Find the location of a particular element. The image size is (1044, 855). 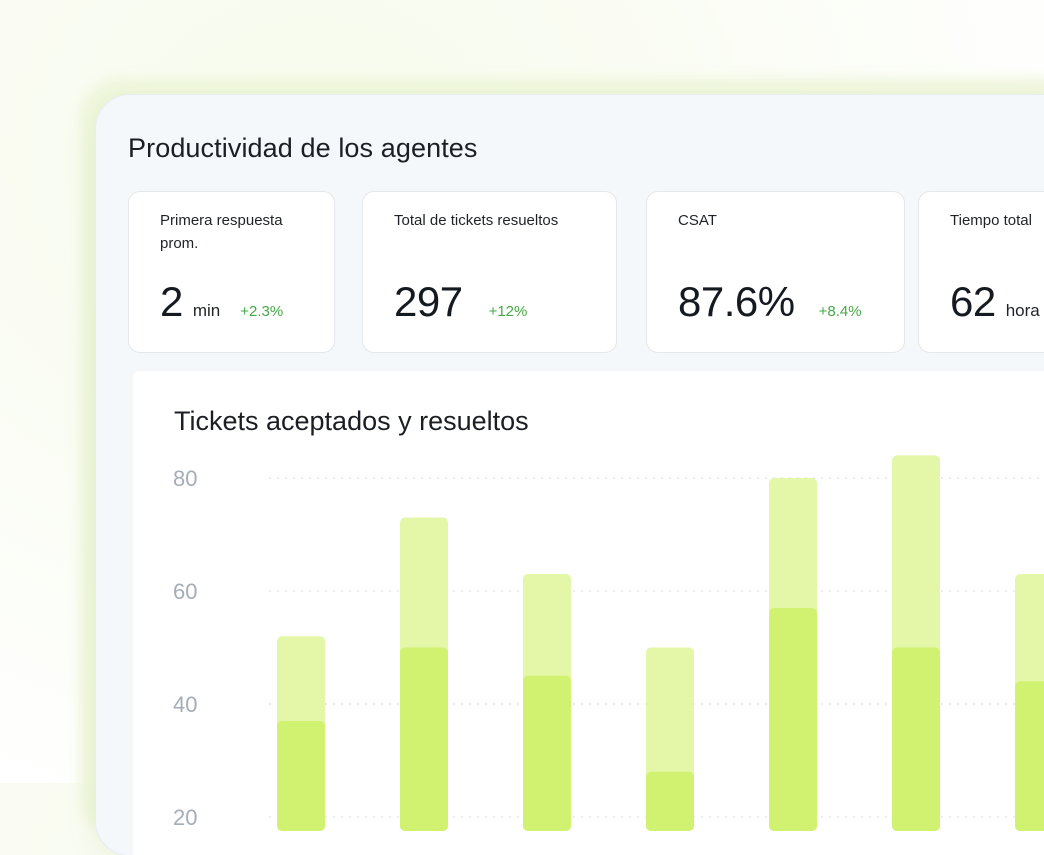

metric-row: 2 min +2.3% is located at coordinates (221, 302).